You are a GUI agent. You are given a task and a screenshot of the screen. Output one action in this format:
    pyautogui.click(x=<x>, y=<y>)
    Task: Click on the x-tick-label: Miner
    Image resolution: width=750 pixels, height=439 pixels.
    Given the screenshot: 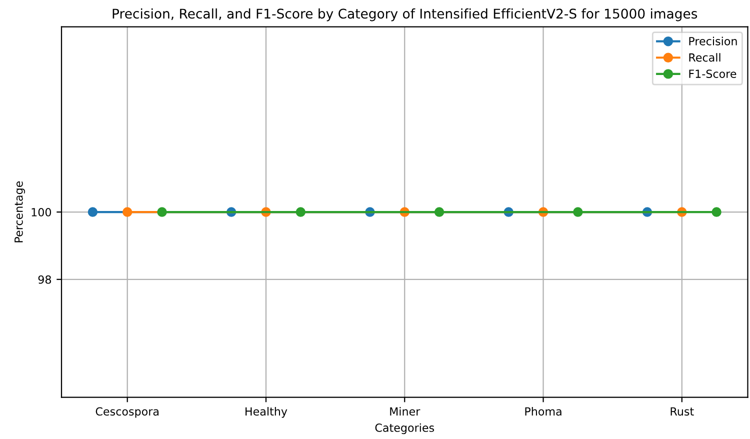 What is the action you would take?
    pyautogui.click(x=405, y=411)
    